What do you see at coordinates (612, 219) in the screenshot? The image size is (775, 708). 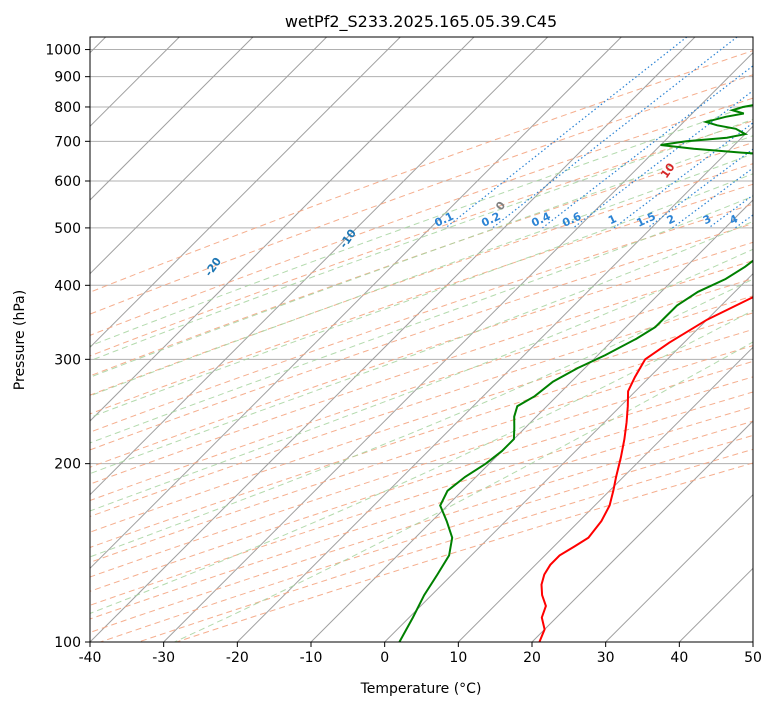 I see `mixing-ratio-label: 1` at bounding box center [612, 219].